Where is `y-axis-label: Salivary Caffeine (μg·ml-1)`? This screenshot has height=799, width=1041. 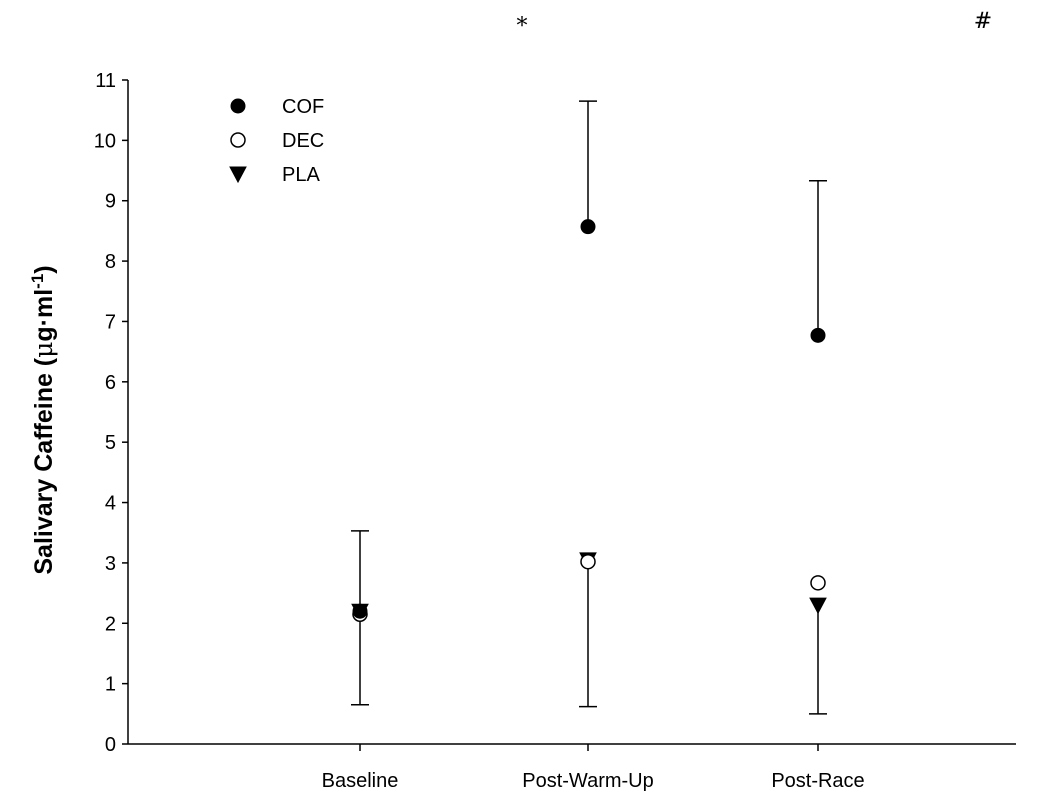 y-axis-label: Salivary Caffeine (μg·ml-1) is located at coordinates (43, 419).